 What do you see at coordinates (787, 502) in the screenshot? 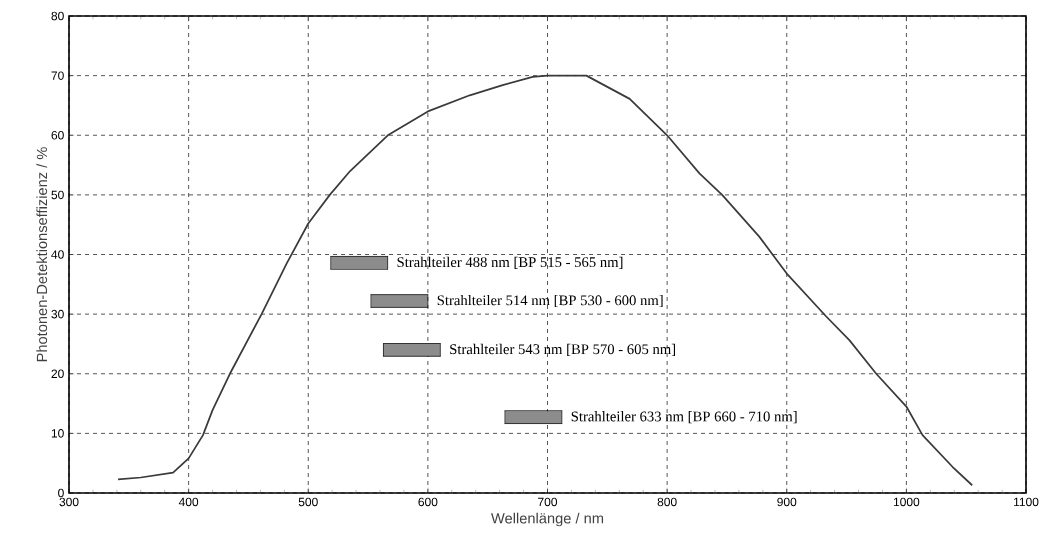
I see `x-tick-label: 900` at bounding box center [787, 502].